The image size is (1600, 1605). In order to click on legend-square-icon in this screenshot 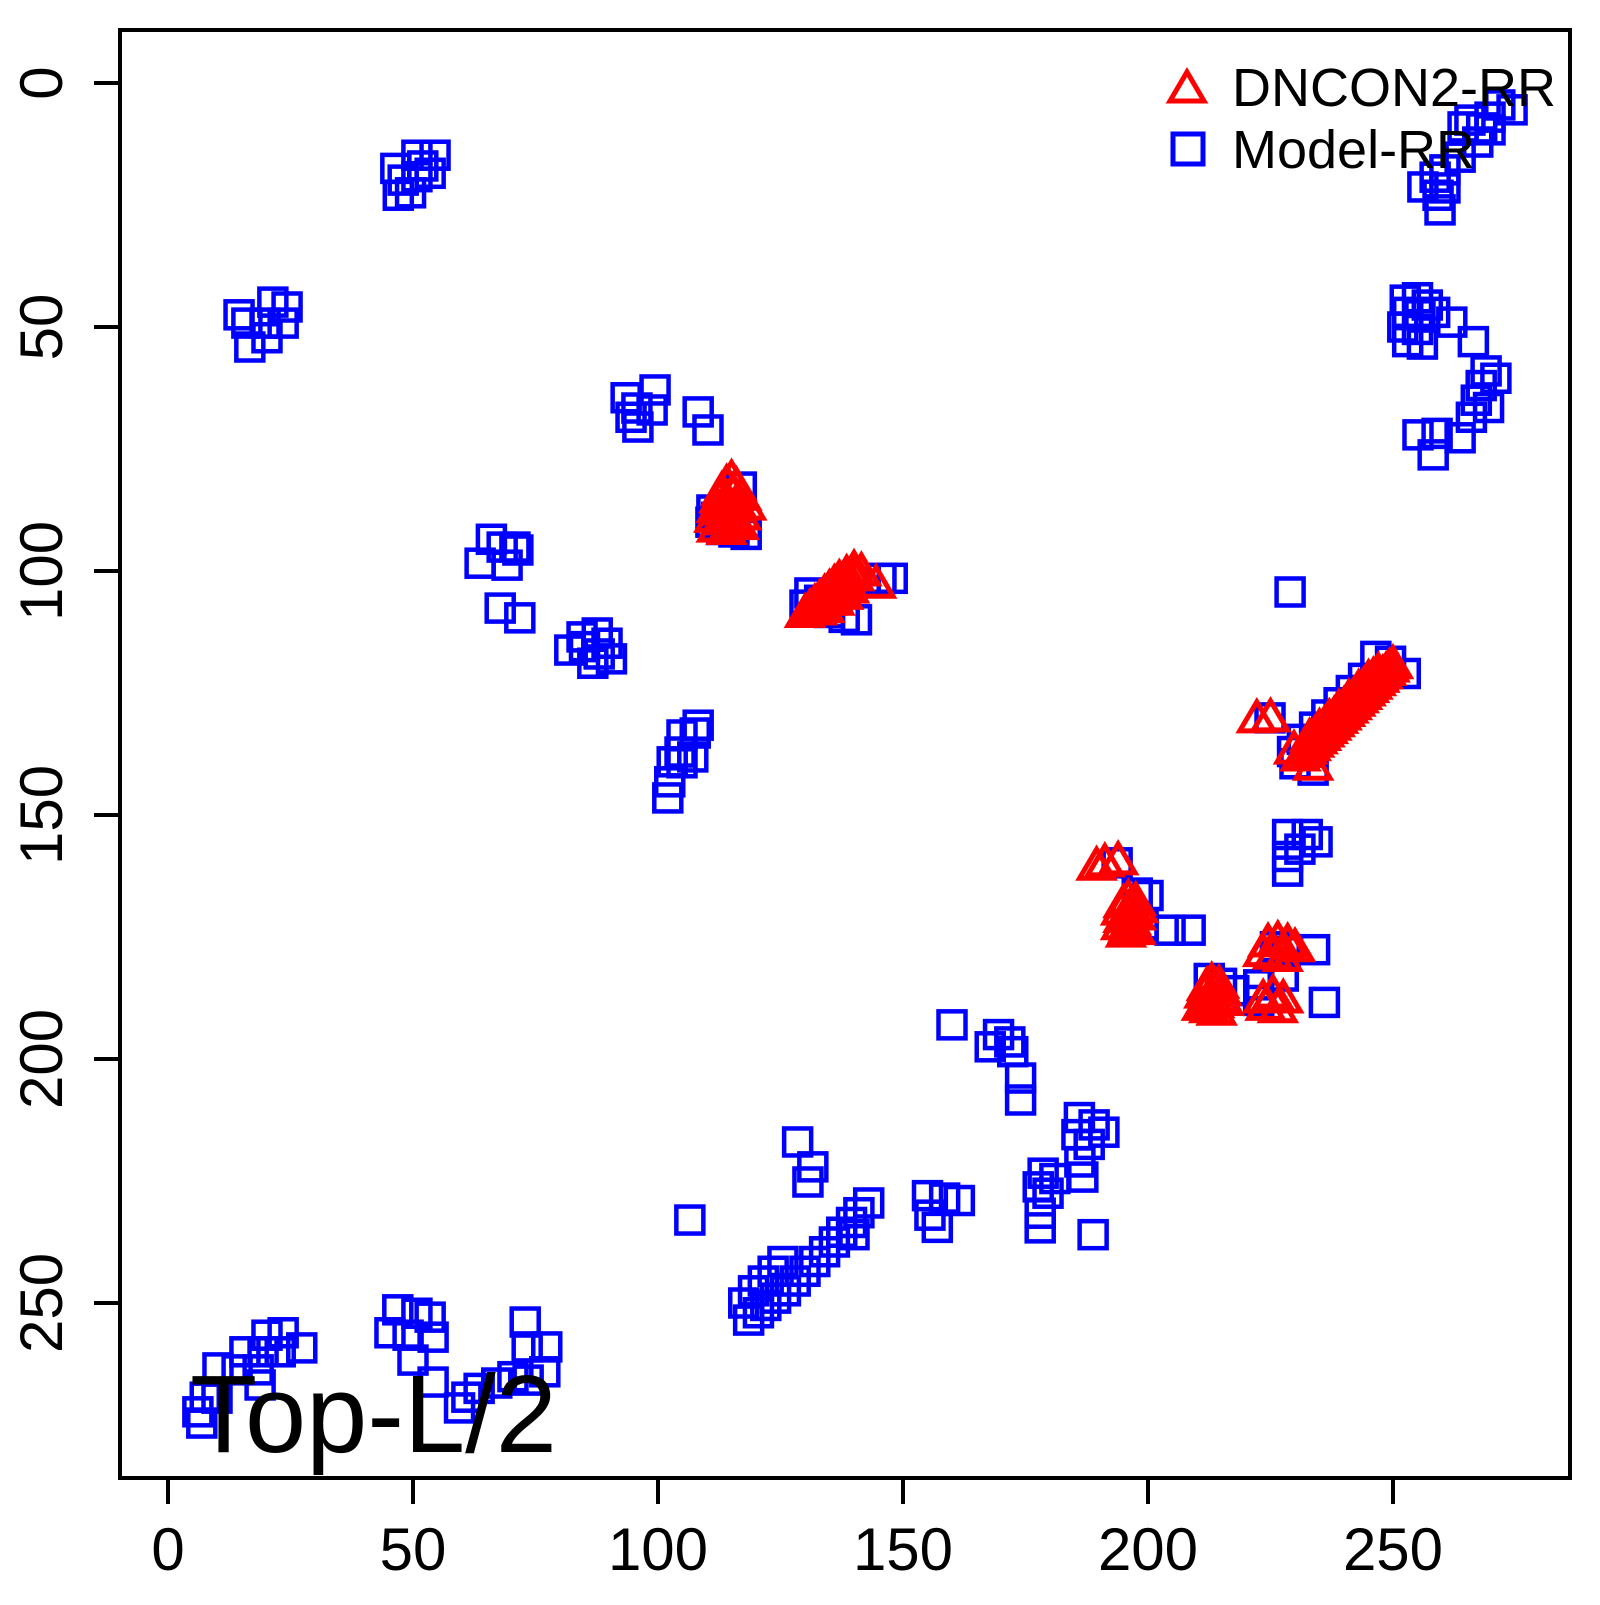, I will do `click(1188, 149)`.